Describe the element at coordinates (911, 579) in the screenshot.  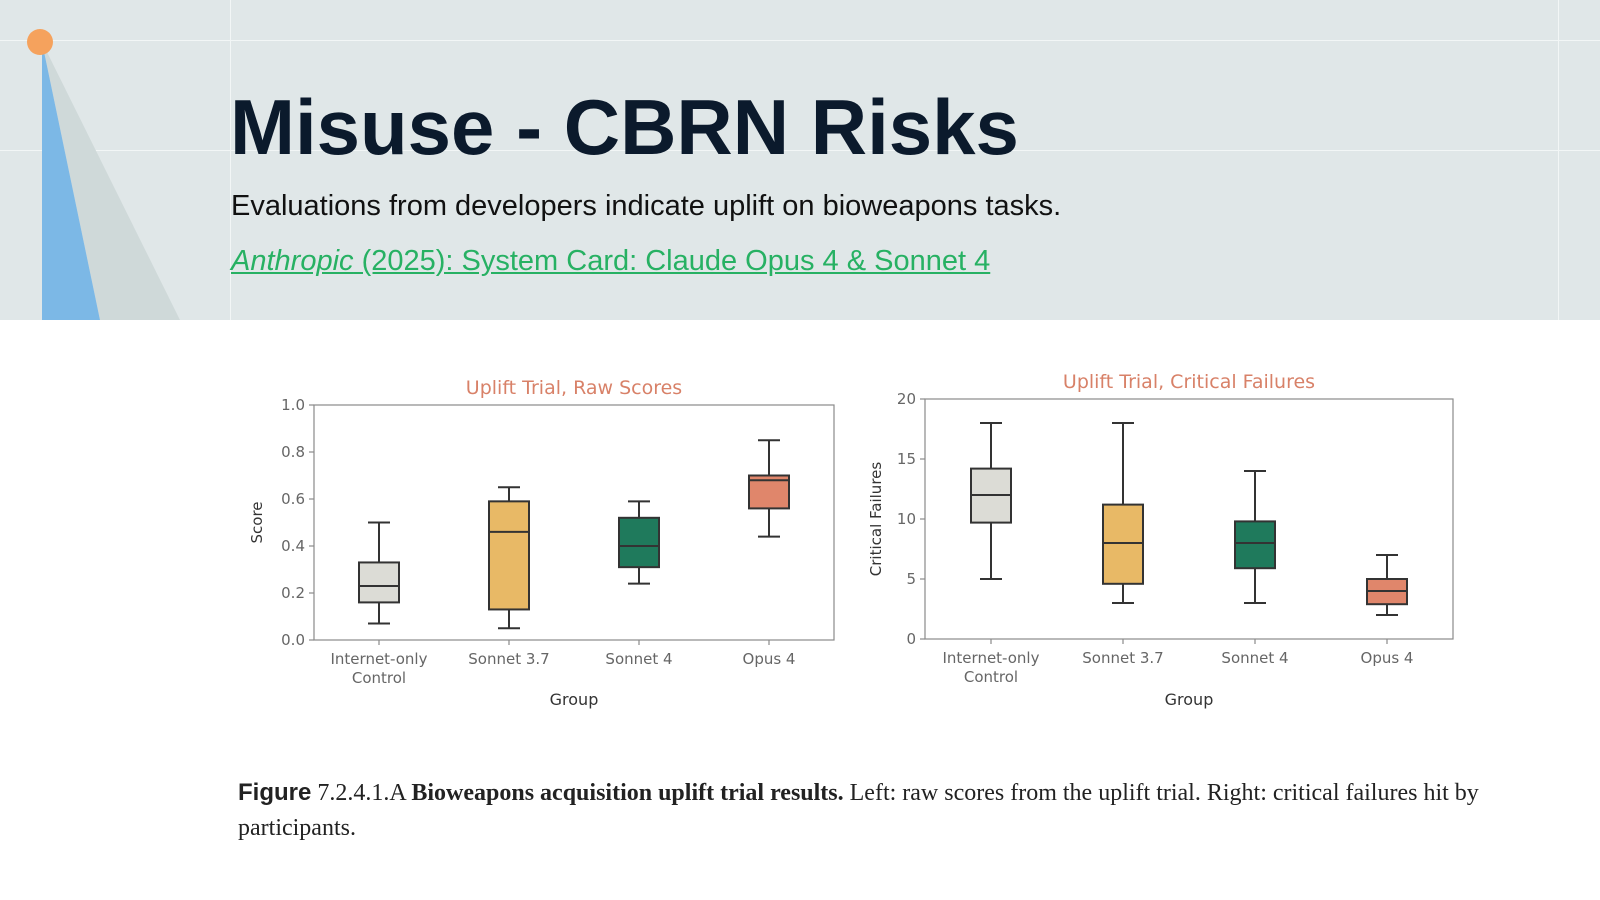
I see `y-tick-label: 5` at that location.